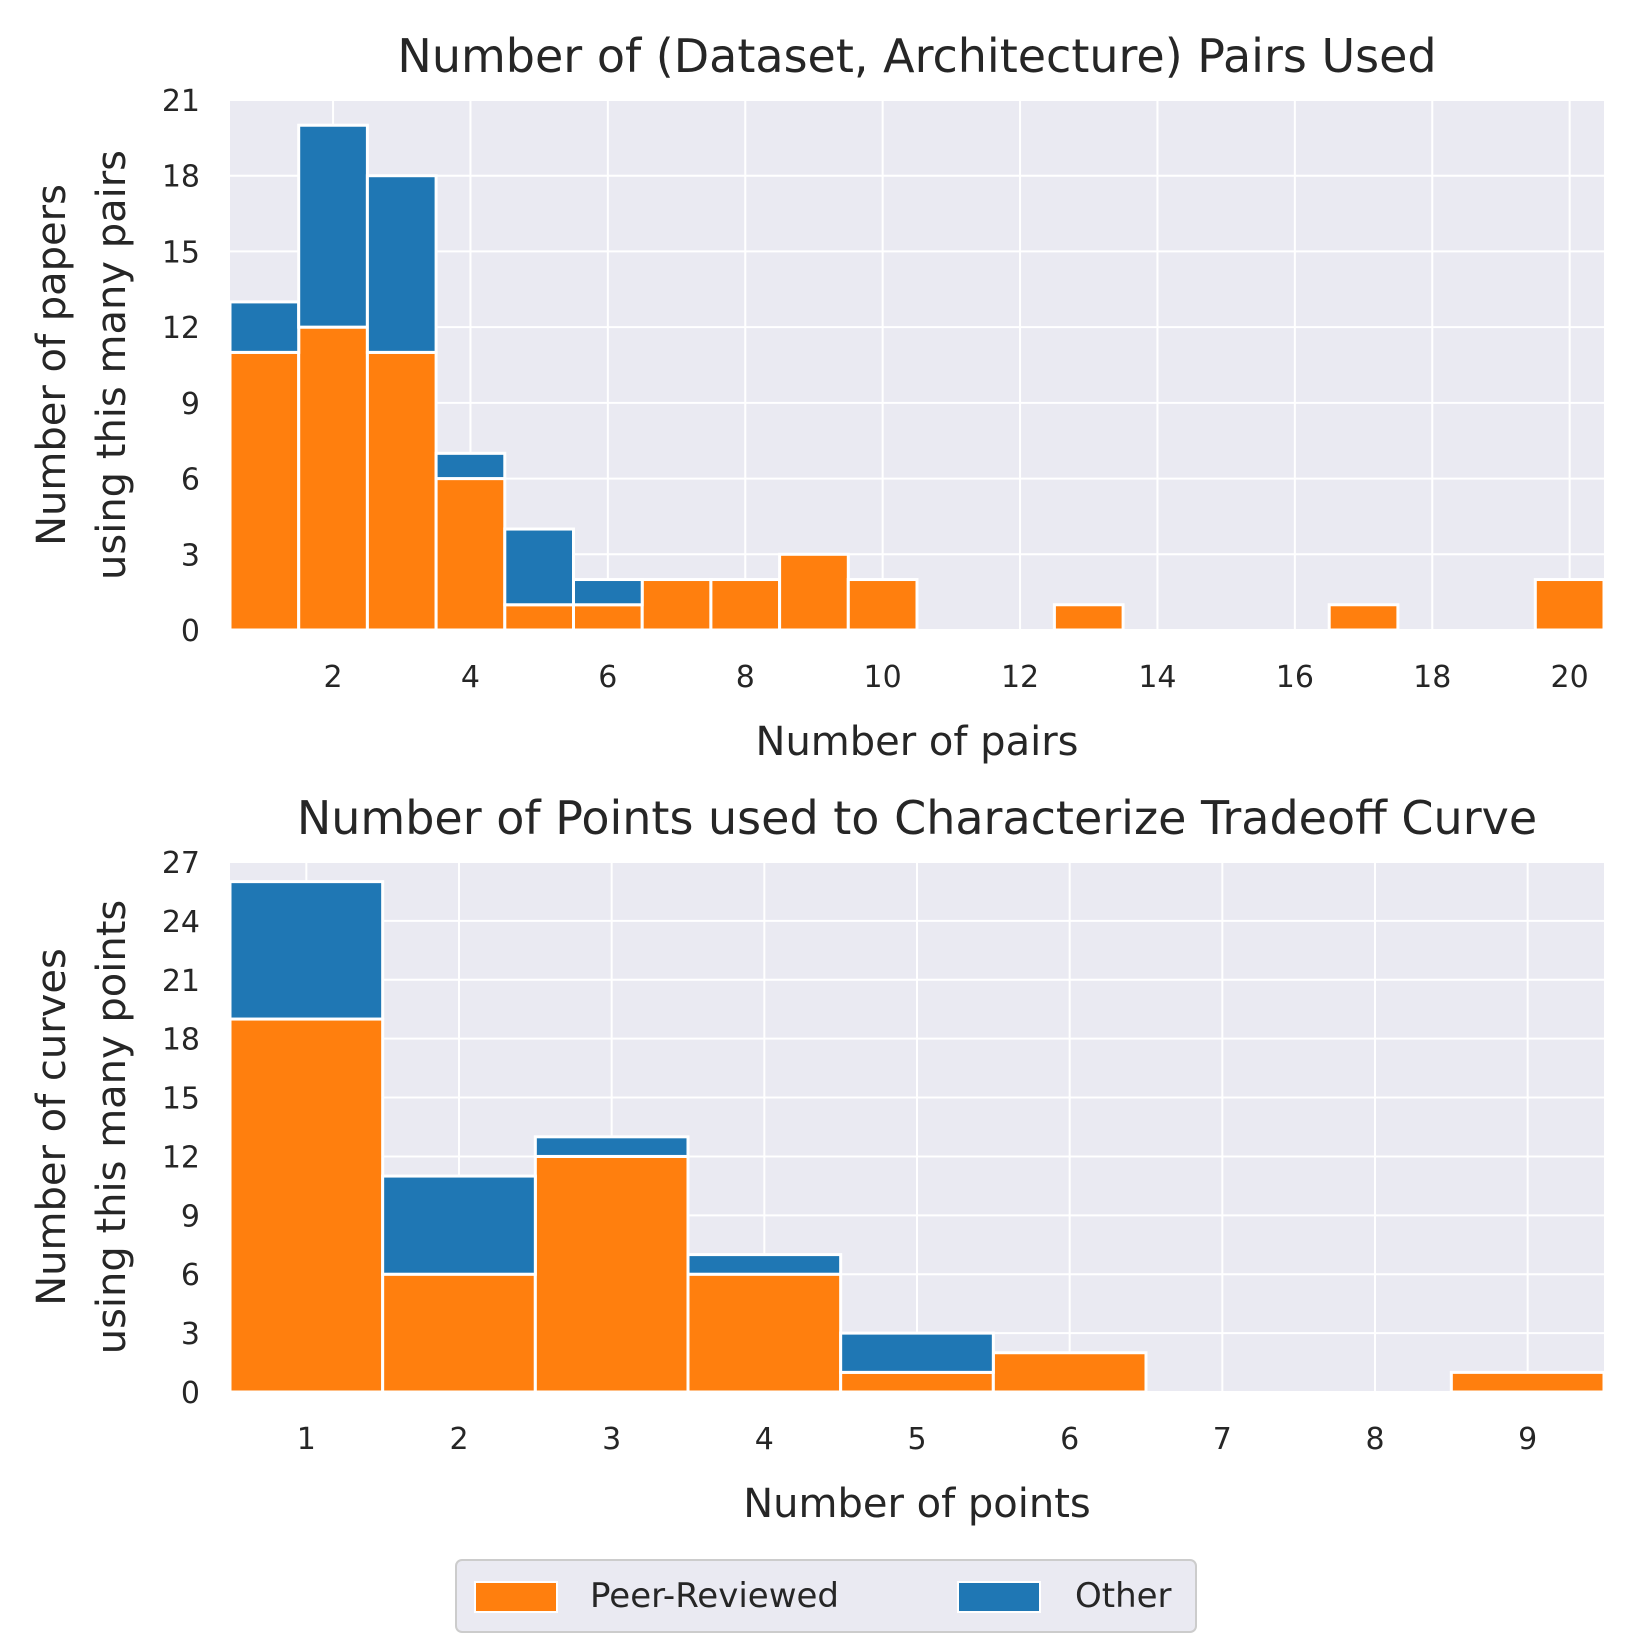 This screenshot has height=1645, width=1644. What do you see at coordinates (52, 365) in the screenshot?
I see `y-axis-label-line1: Number of papers` at bounding box center [52, 365].